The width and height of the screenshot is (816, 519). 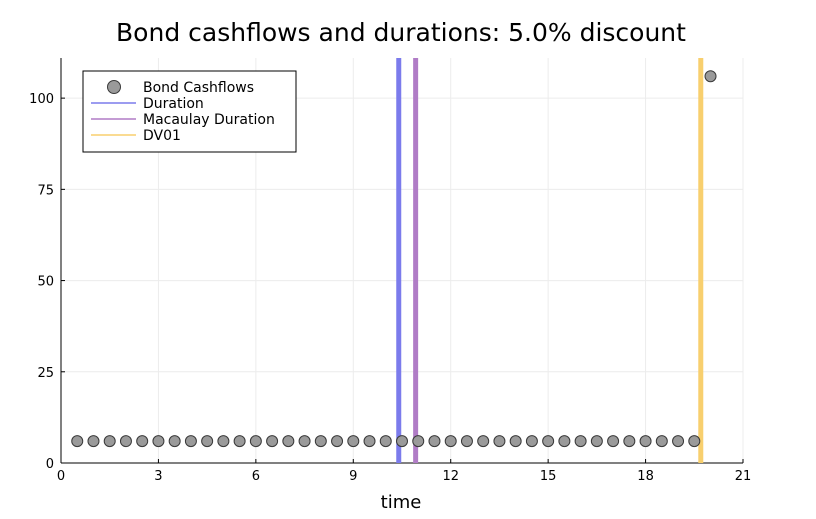 What do you see at coordinates (548, 476) in the screenshot?
I see `x-tick-label: 15` at bounding box center [548, 476].